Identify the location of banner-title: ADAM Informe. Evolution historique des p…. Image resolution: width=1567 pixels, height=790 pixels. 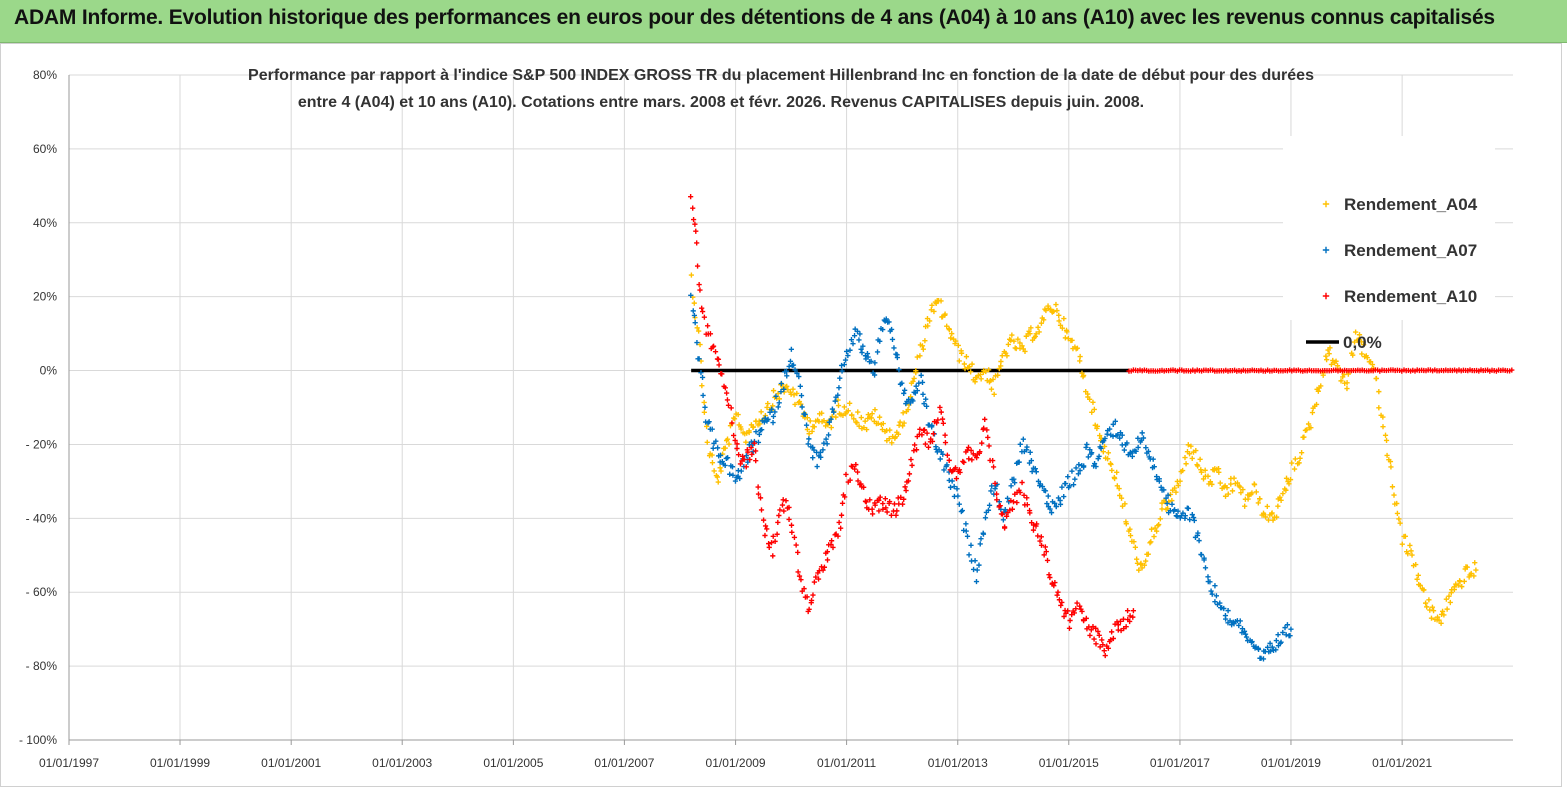
(754, 17).